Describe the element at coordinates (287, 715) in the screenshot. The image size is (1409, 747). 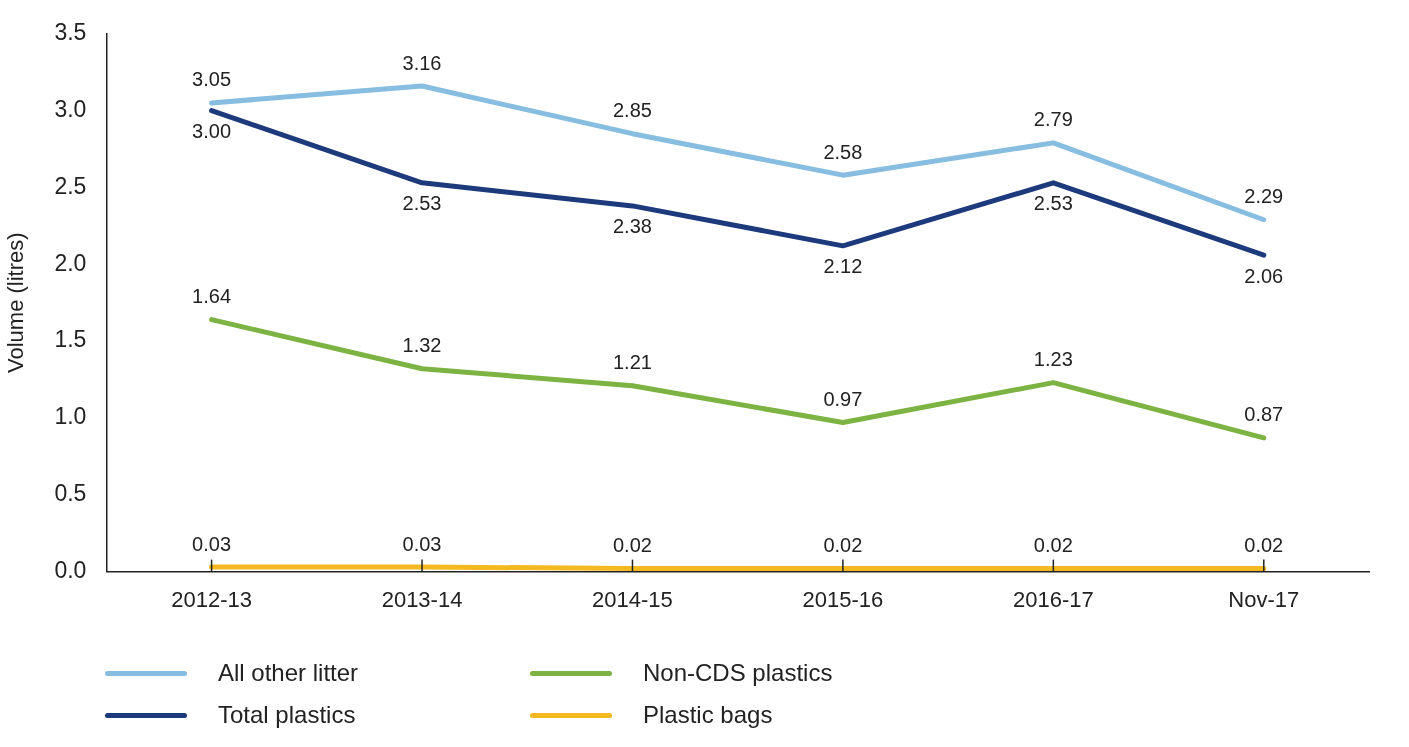
I see `legend-label: Total plastics` at that location.